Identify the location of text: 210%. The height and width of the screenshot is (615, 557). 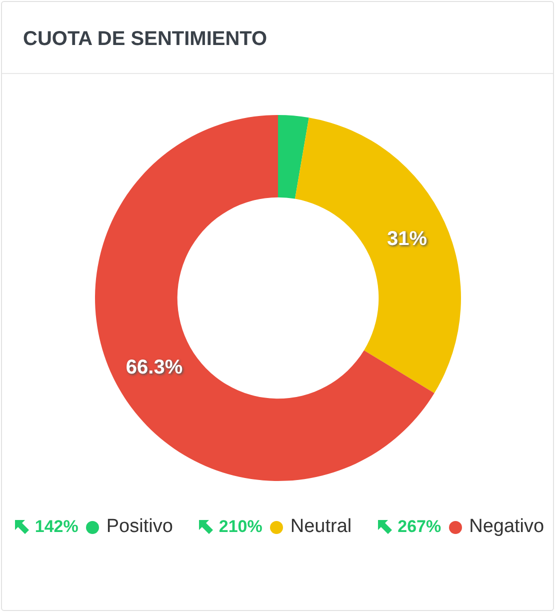
(240, 527).